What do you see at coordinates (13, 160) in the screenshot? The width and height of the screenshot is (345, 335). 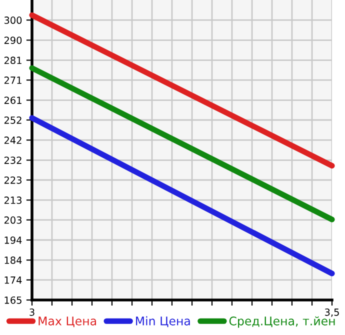 I see `y-tick-label: 232` at bounding box center [13, 160].